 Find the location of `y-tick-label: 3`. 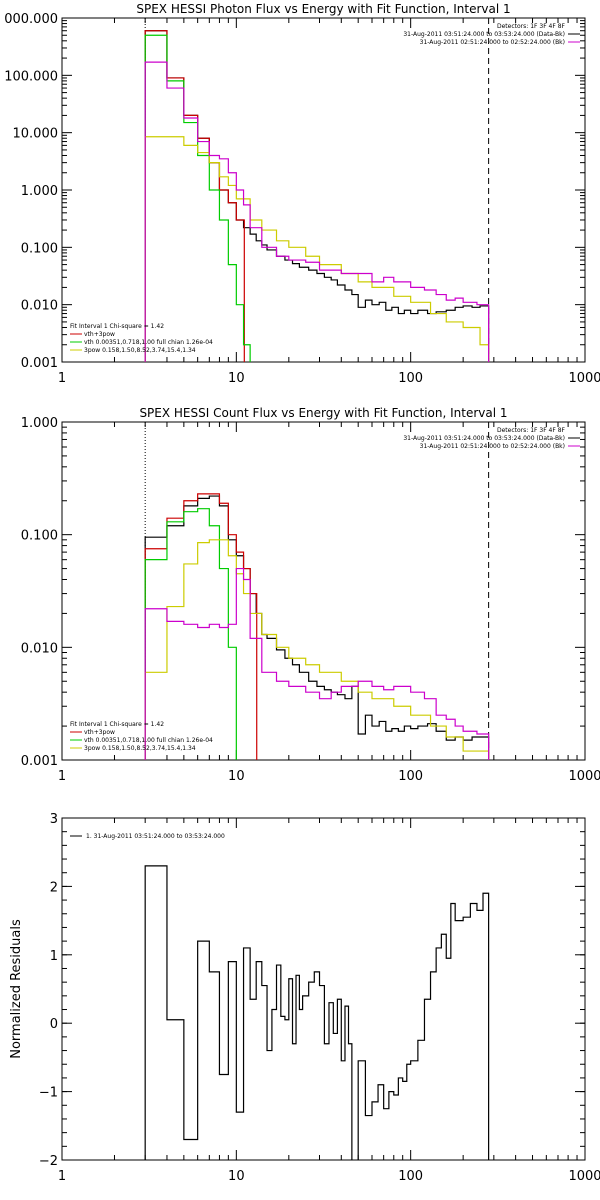

y-tick-label: 3 is located at coordinates (54, 819).